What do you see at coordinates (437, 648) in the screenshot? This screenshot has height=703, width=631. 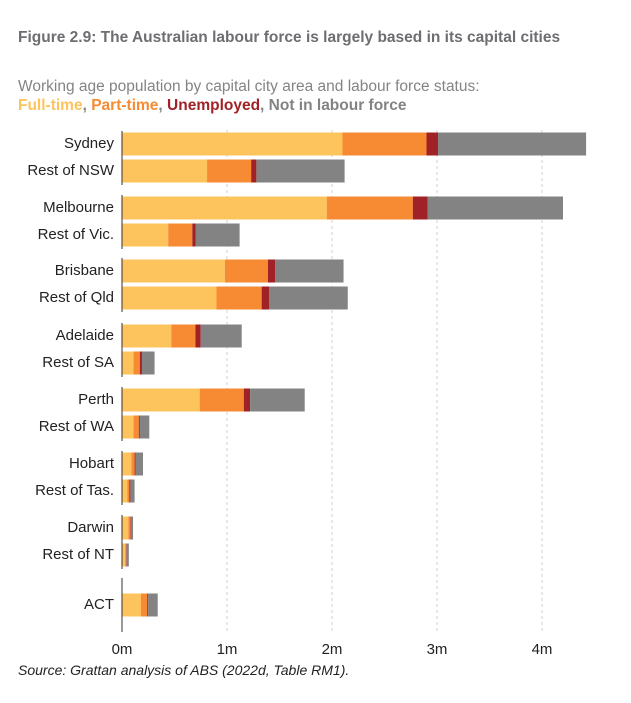 I see `x-tick-label: 3m` at bounding box center [437, 648].